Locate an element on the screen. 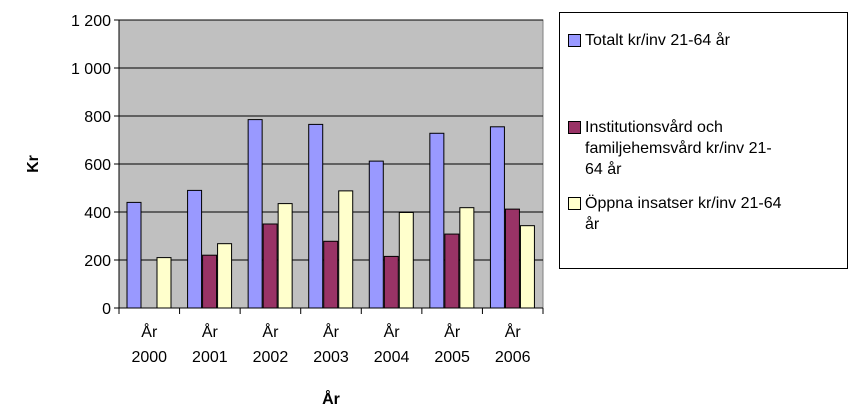 The height and width of the screenshot is (411, 854). legend-label-line: 64 år is located at coordinates (603, 169).